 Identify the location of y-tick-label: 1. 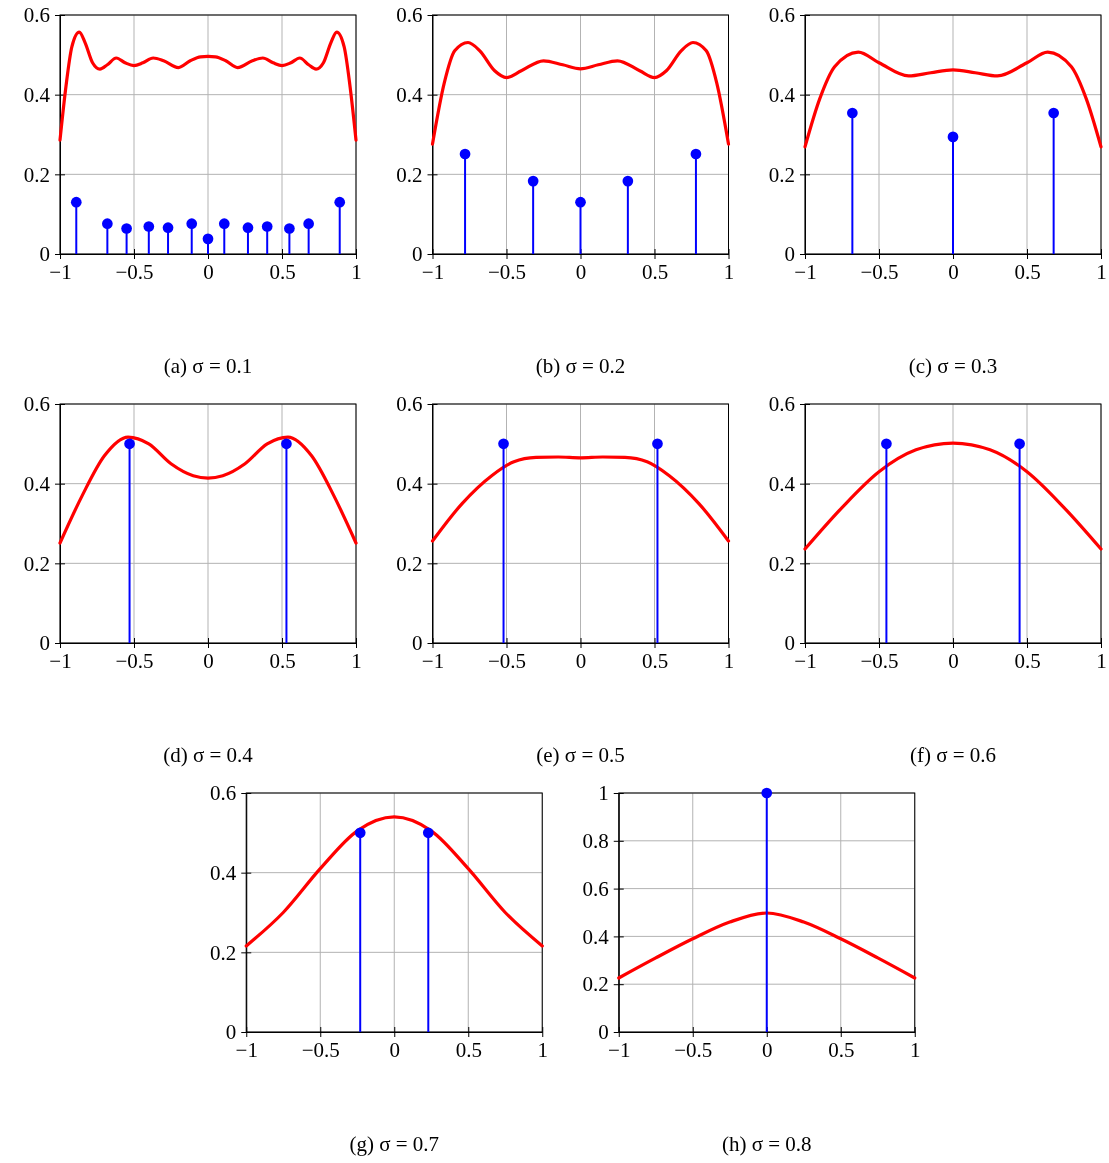
(603, 793).